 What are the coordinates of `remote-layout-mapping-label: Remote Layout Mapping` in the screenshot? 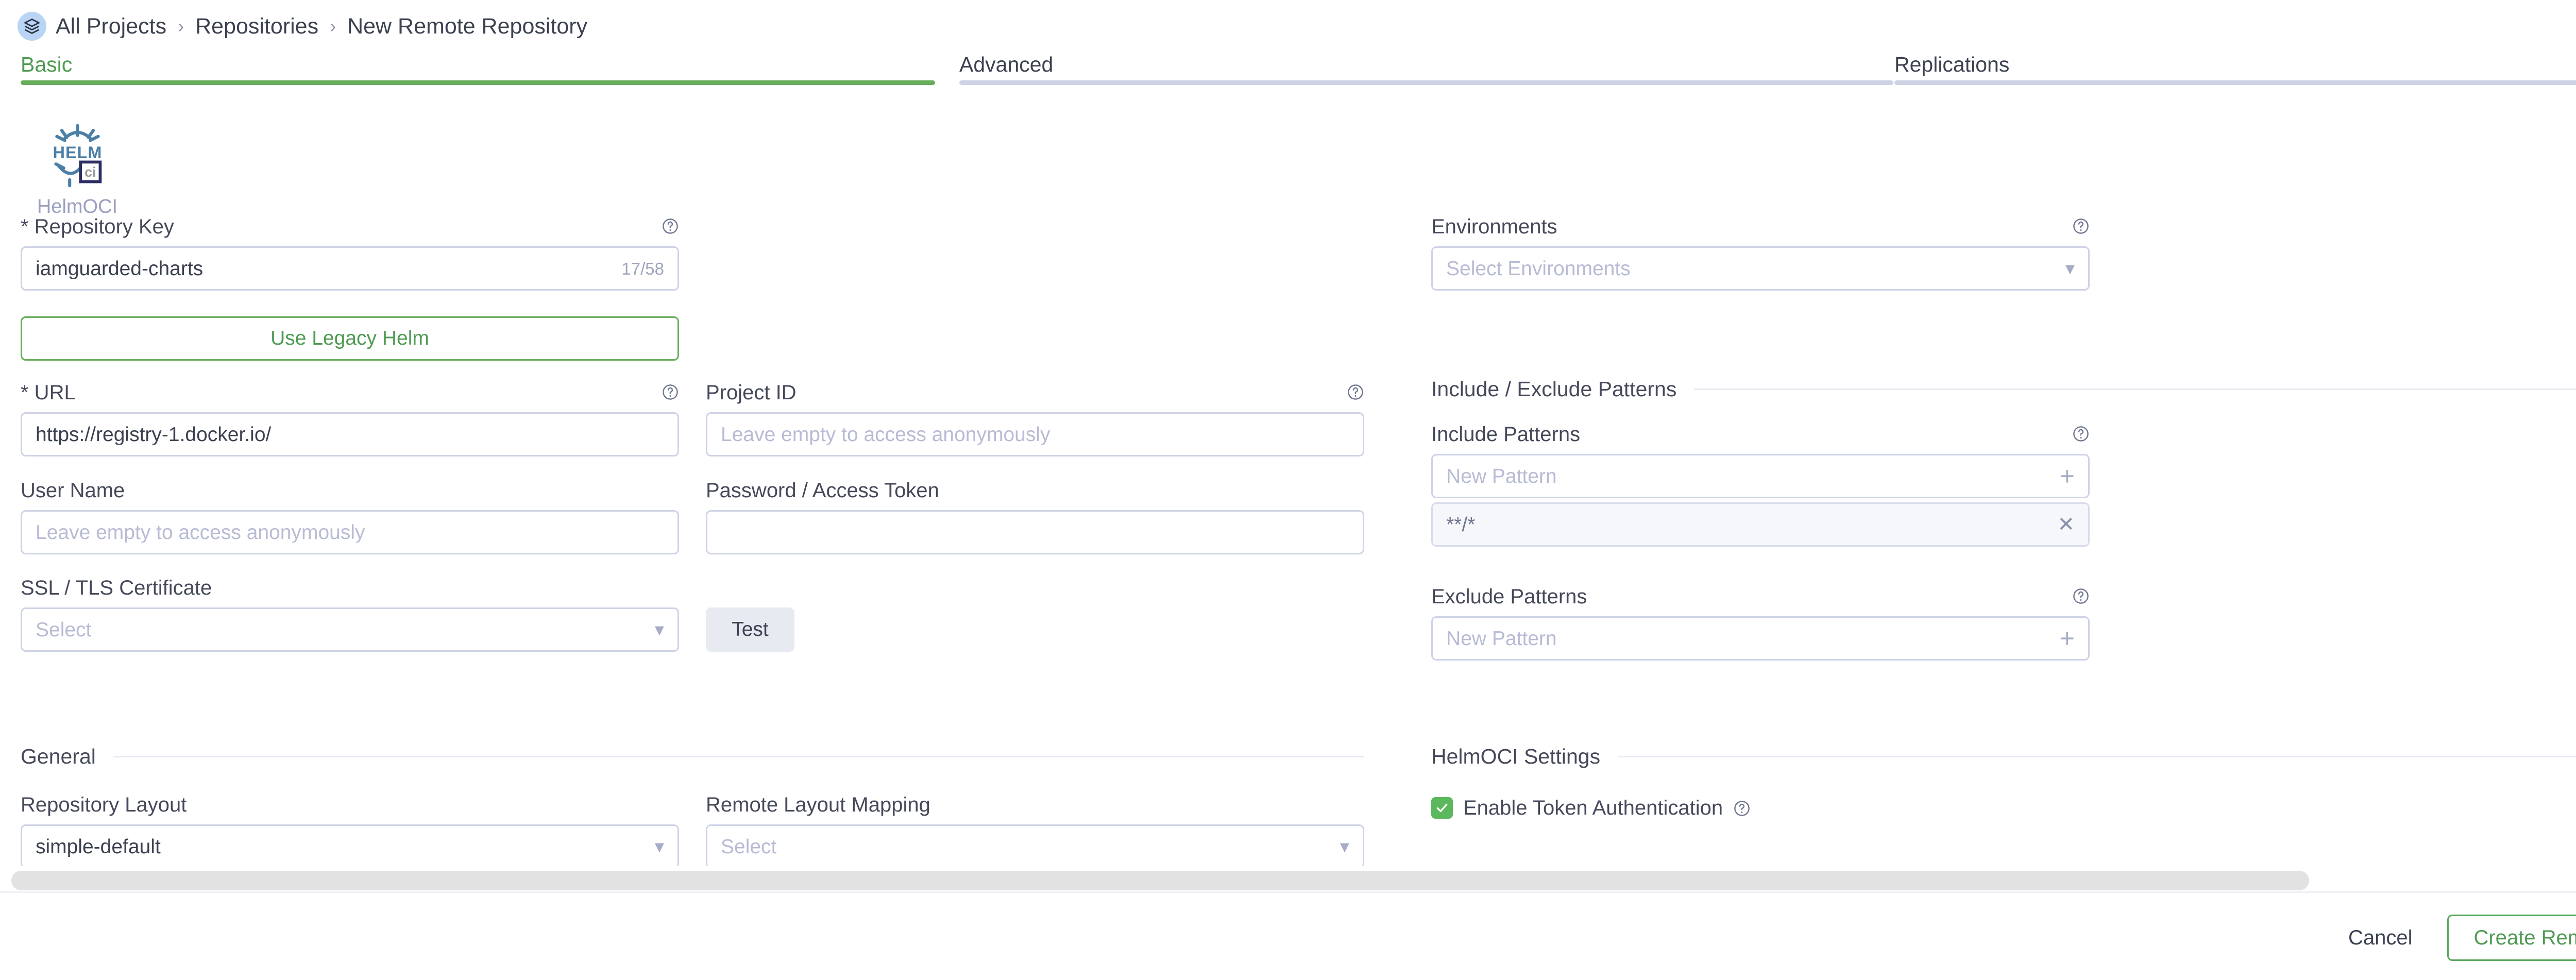 It's located at (818, 804).